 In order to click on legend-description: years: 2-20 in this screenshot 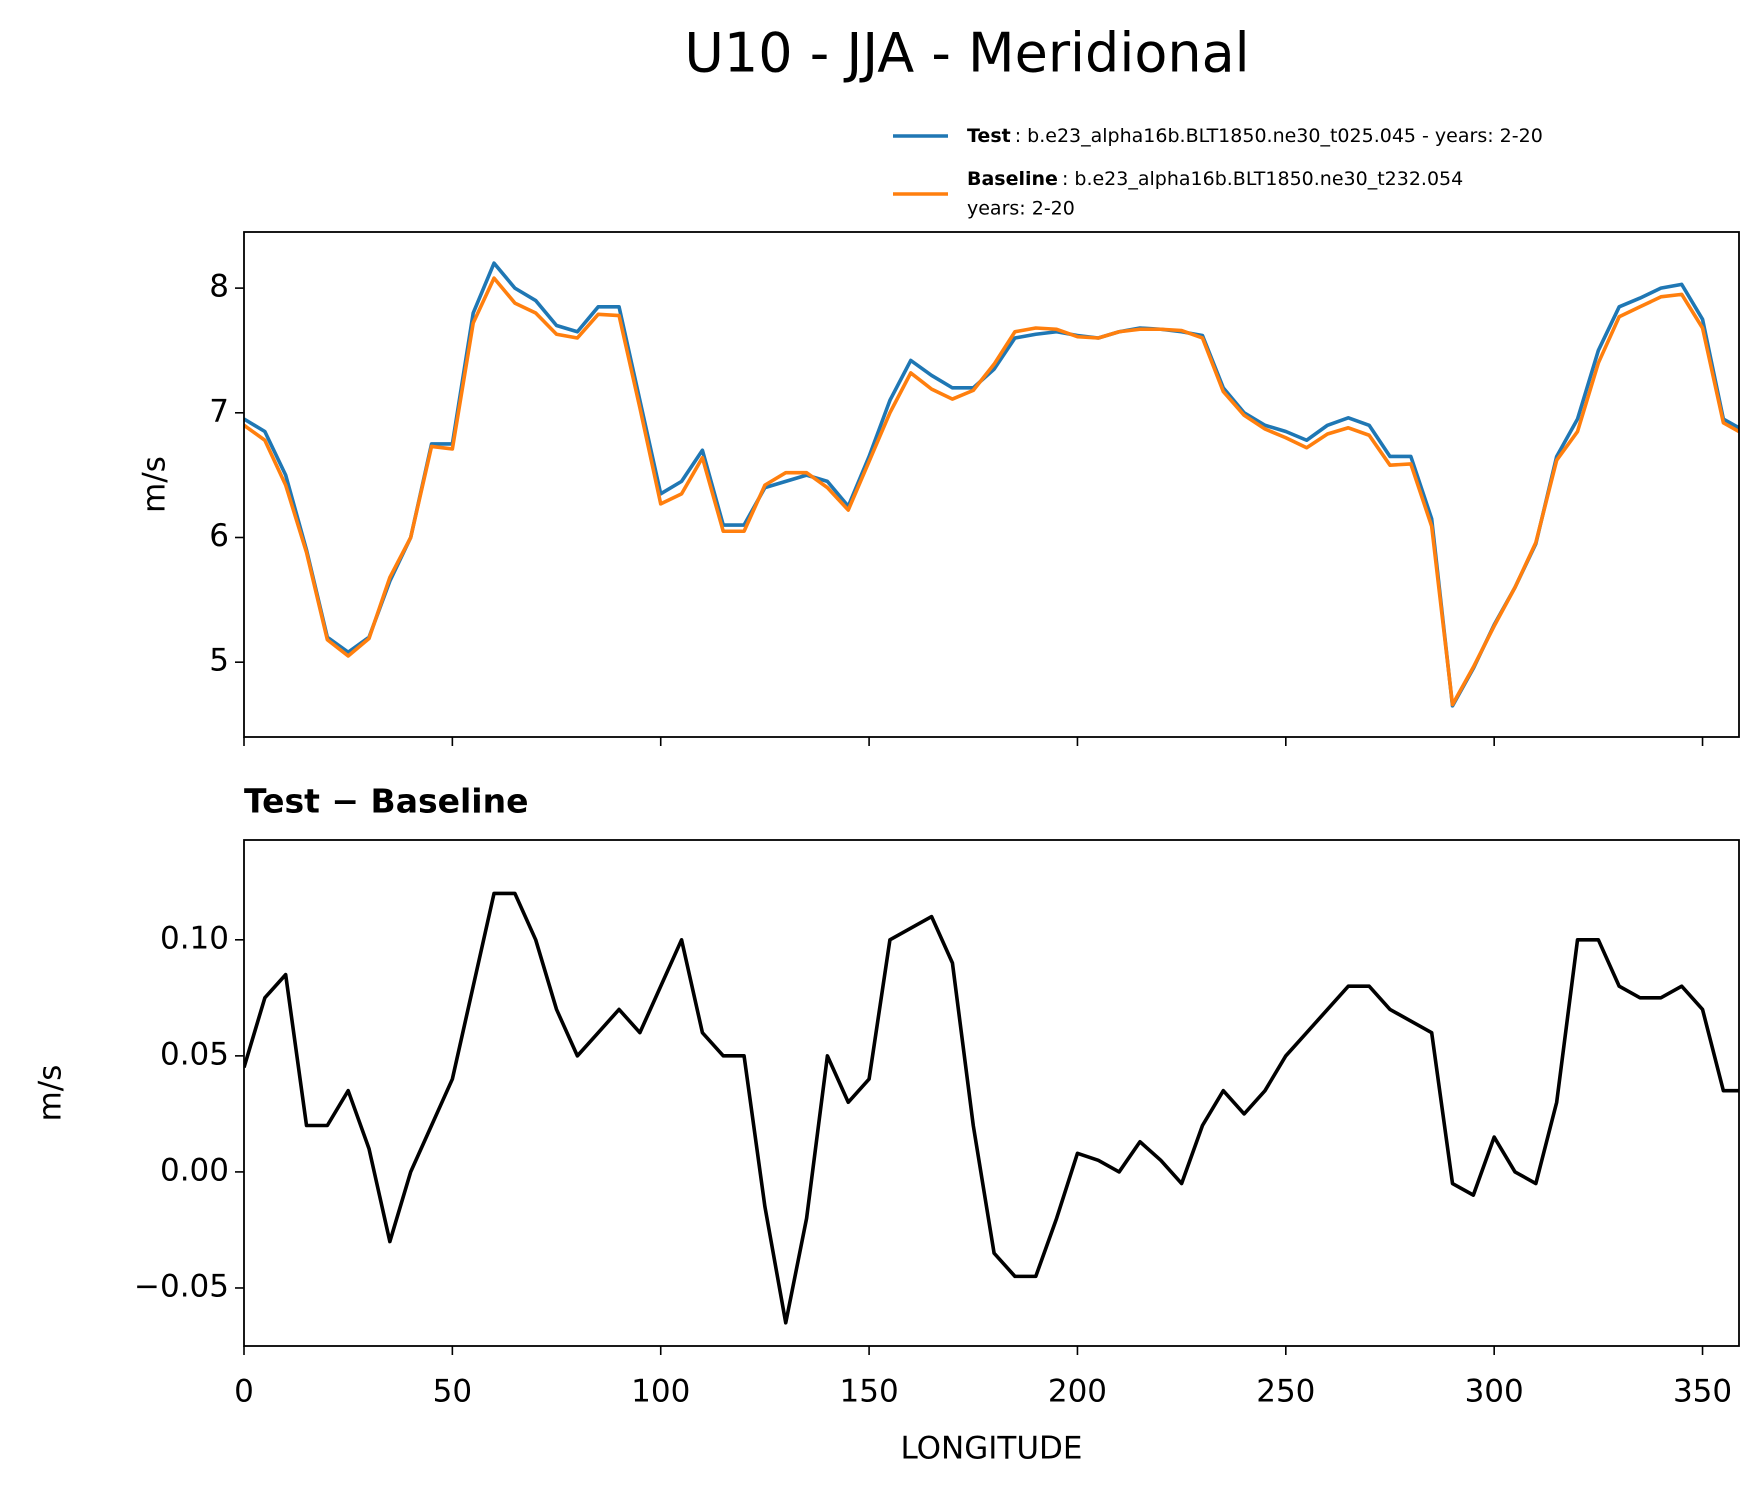, I will do `click(1021, 209)`.